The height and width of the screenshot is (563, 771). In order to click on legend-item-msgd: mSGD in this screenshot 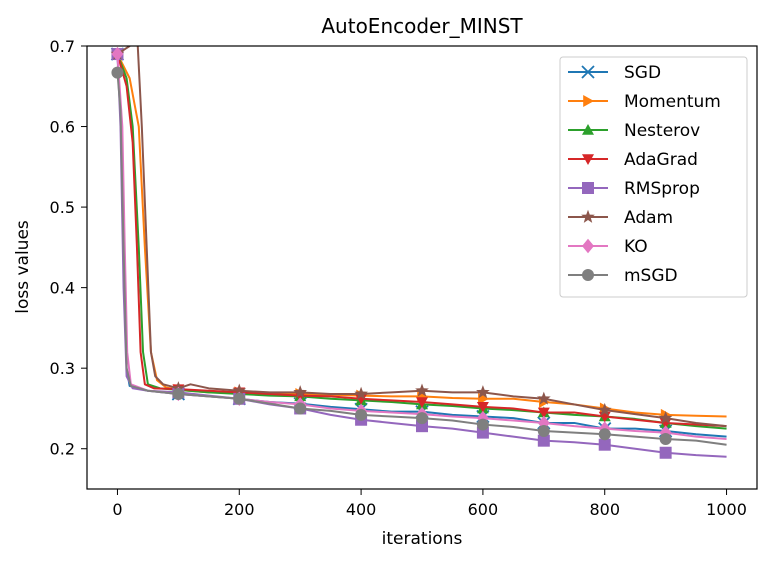, I will do `click(623, 276)`.